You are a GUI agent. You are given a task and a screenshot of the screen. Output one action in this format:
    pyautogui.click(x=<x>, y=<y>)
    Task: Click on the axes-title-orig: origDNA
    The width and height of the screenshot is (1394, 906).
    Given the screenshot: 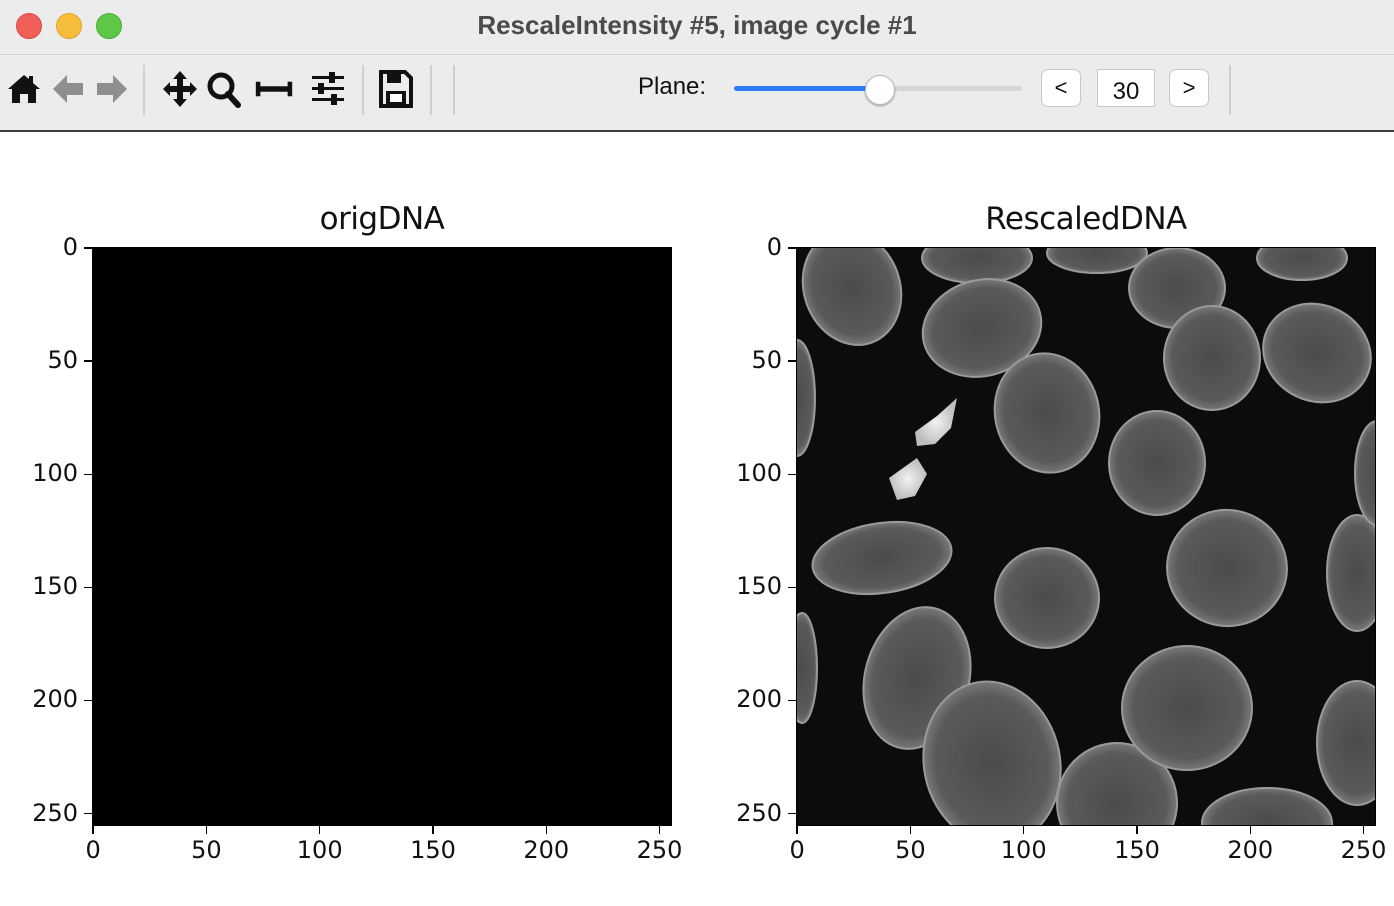 What is the action you would take?
    pyautogui.click(x=382, y=219)
    